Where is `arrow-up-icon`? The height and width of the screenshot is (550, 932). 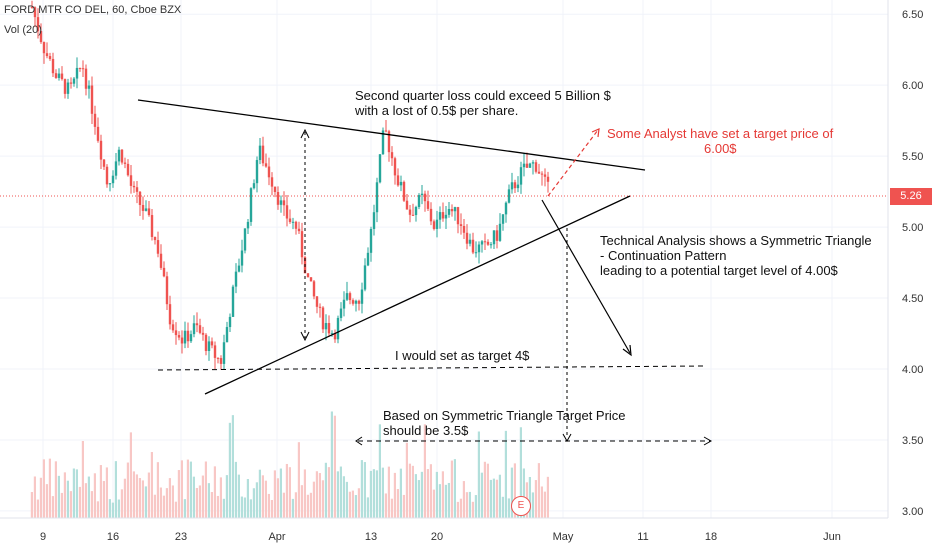
arrow-up-icon is located at coordinates (305, 133).